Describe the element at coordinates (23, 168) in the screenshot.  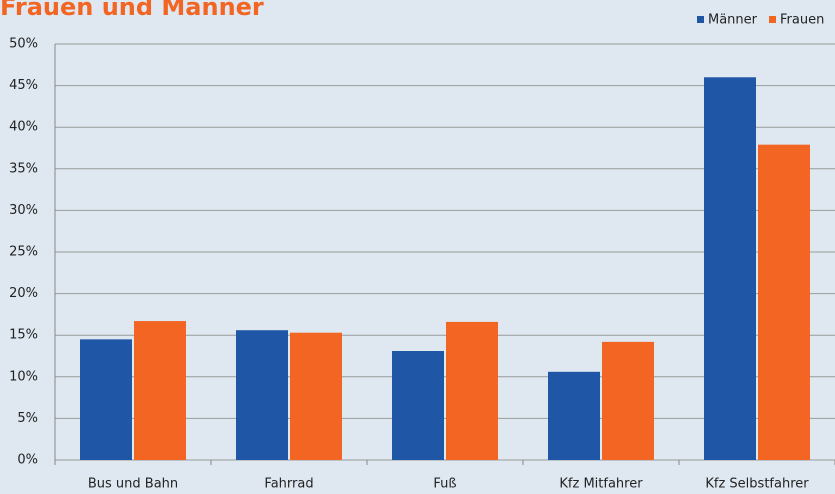
I see `y-tick-label: 35%` at that location.